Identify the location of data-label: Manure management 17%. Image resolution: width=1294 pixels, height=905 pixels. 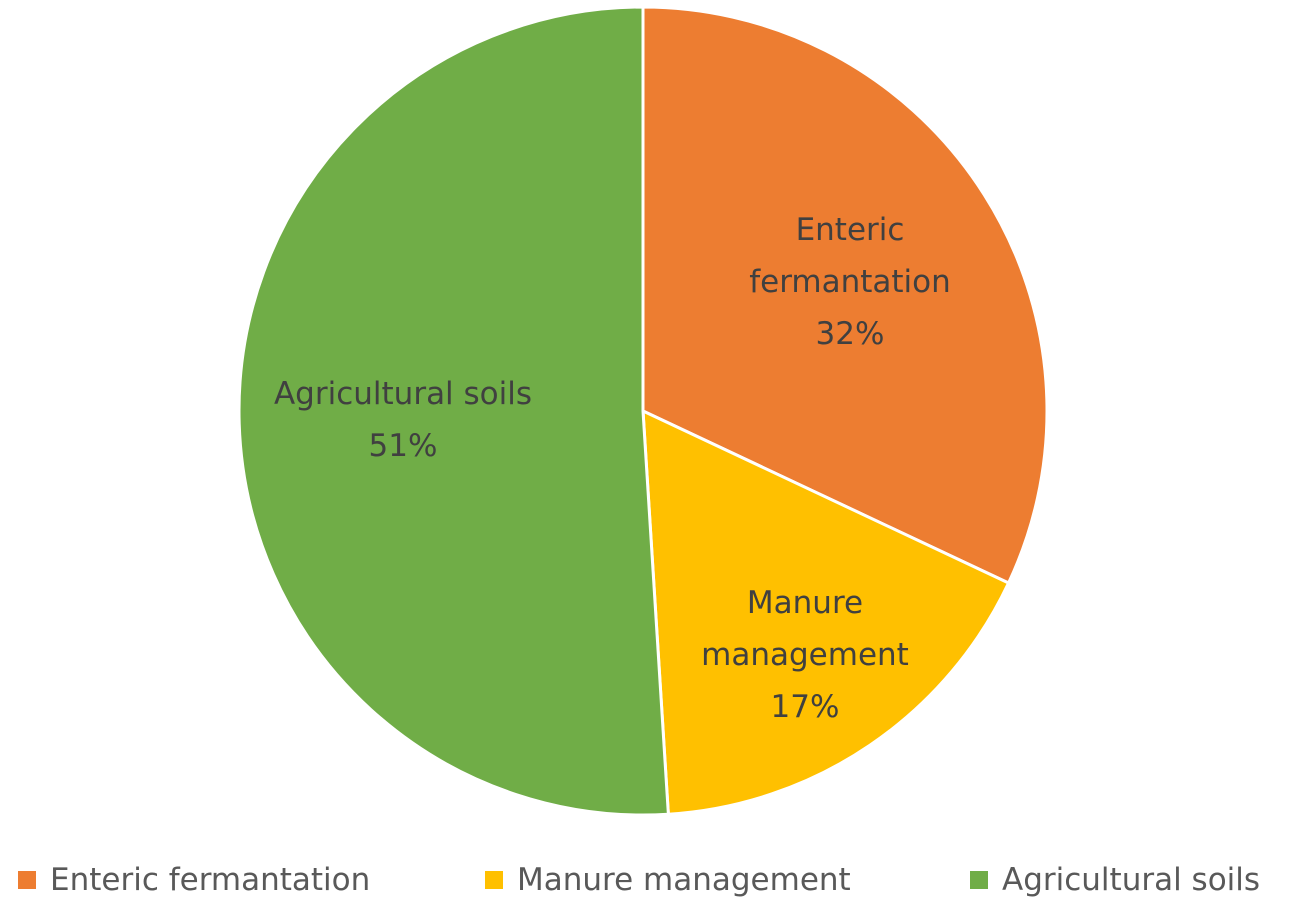
(805, 655).